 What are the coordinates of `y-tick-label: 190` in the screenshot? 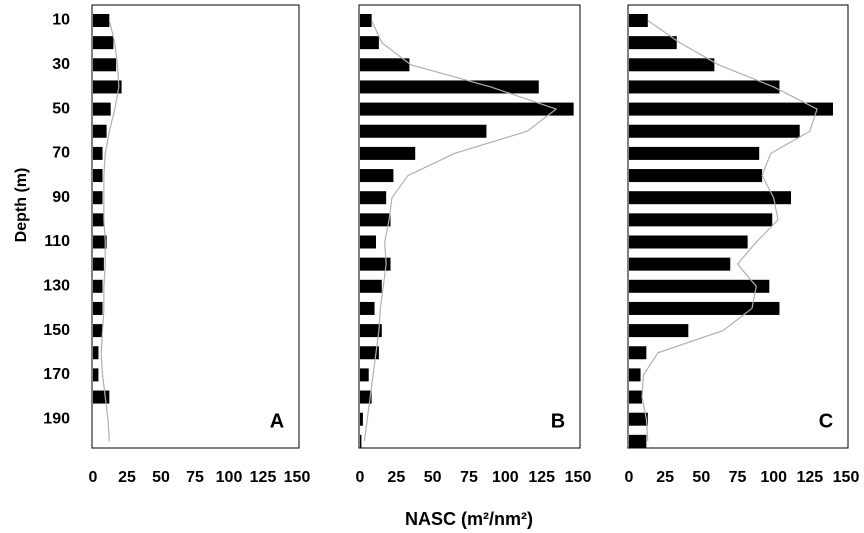 It's located at (56, 418).